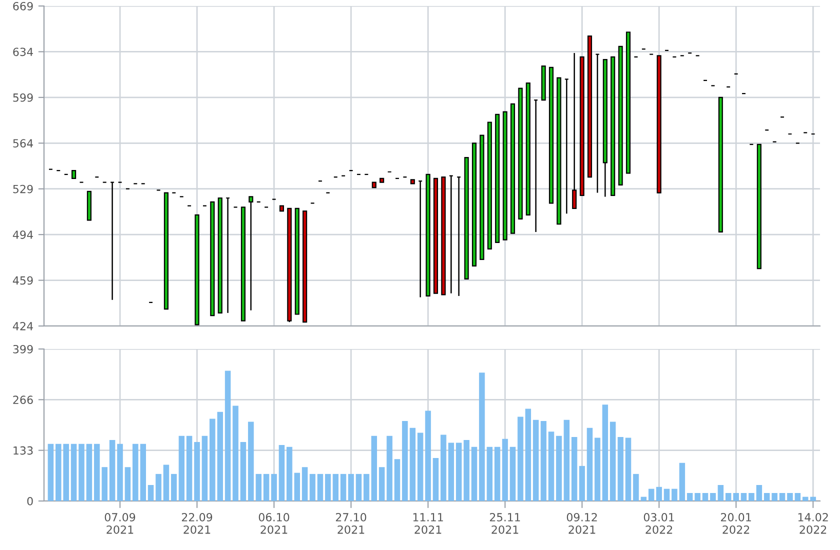 Image resolution: width=840 pixels, height=550 pixels. Describe the element at coordinates (23, 6) in the screenshot. I see `y-tick-label: 669` at that location.